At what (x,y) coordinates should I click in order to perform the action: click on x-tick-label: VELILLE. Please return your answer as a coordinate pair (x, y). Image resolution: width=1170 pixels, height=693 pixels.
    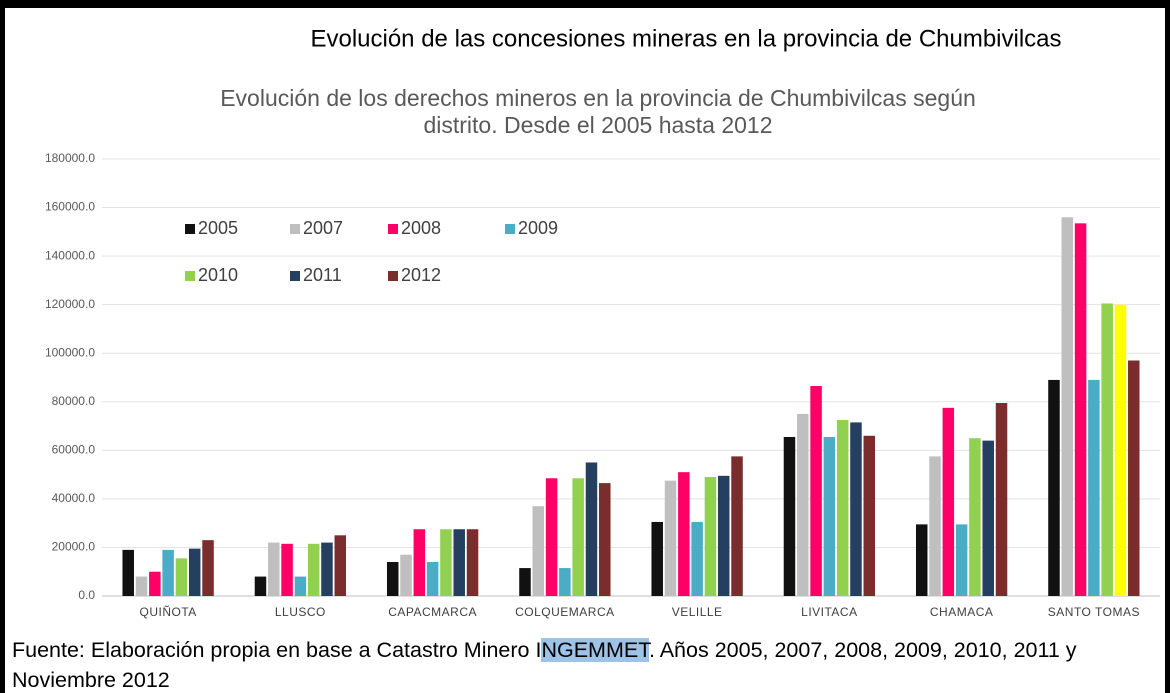
    Looking at the image, I should click on (697, 612).